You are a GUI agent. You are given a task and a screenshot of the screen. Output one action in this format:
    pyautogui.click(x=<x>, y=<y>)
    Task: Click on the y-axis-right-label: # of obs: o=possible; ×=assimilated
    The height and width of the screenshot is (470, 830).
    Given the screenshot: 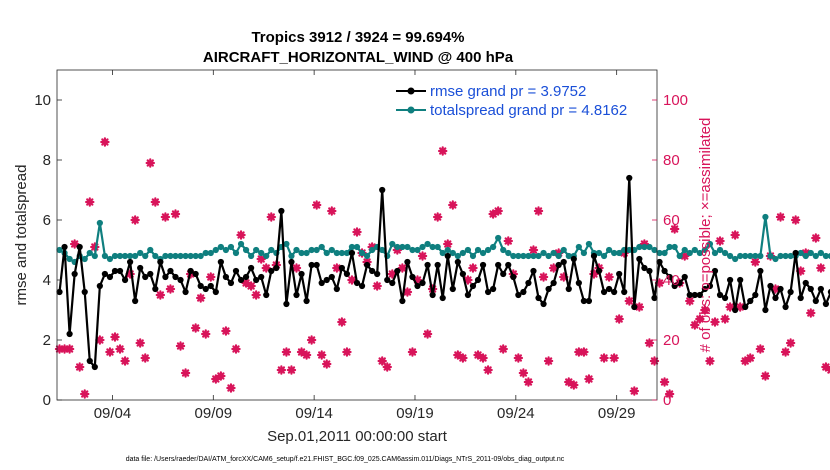 What is the action you would take?
    pyautogui.click(x=705, y=235)
    